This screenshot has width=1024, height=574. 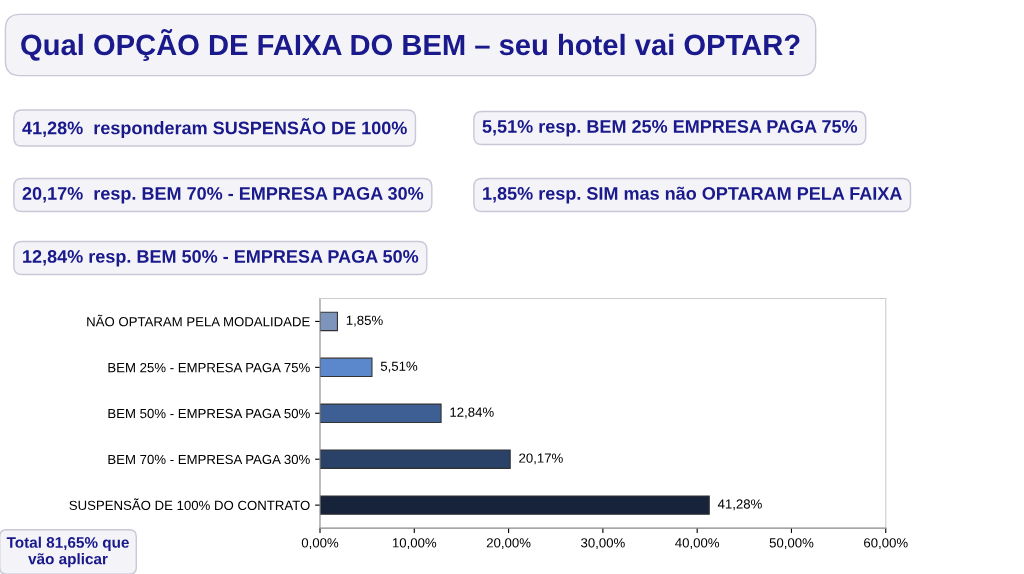 What do you see at coordinates (221, 258) in the screenshot?
I see `text: 12,84% resp. BEM 50% - EMPRESA PAGA 50%` at bounding box center [221, 258].